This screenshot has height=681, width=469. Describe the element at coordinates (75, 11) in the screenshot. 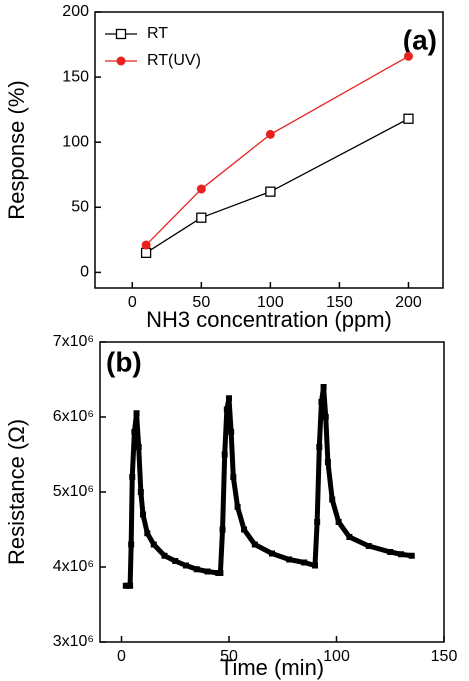

I see `y-tick-label: 200` at that location.